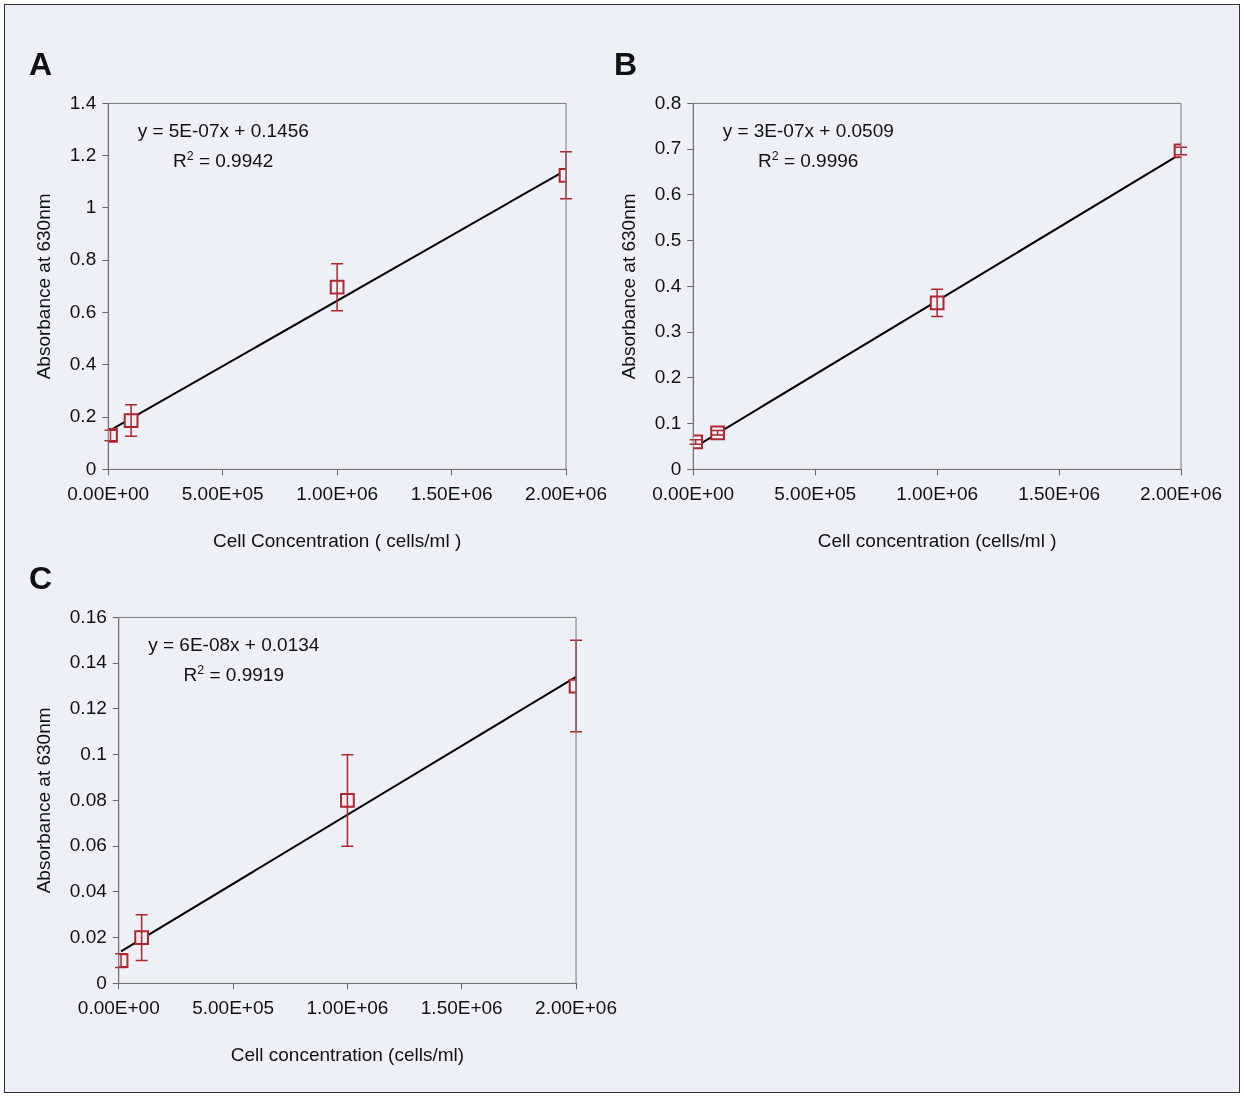 Image resolution: width=1244 pixels, height=1097 pixels. Describe the element at coordinates (83, 102) in the screenshot. I see `y-tick-label: 1.4` at that location.